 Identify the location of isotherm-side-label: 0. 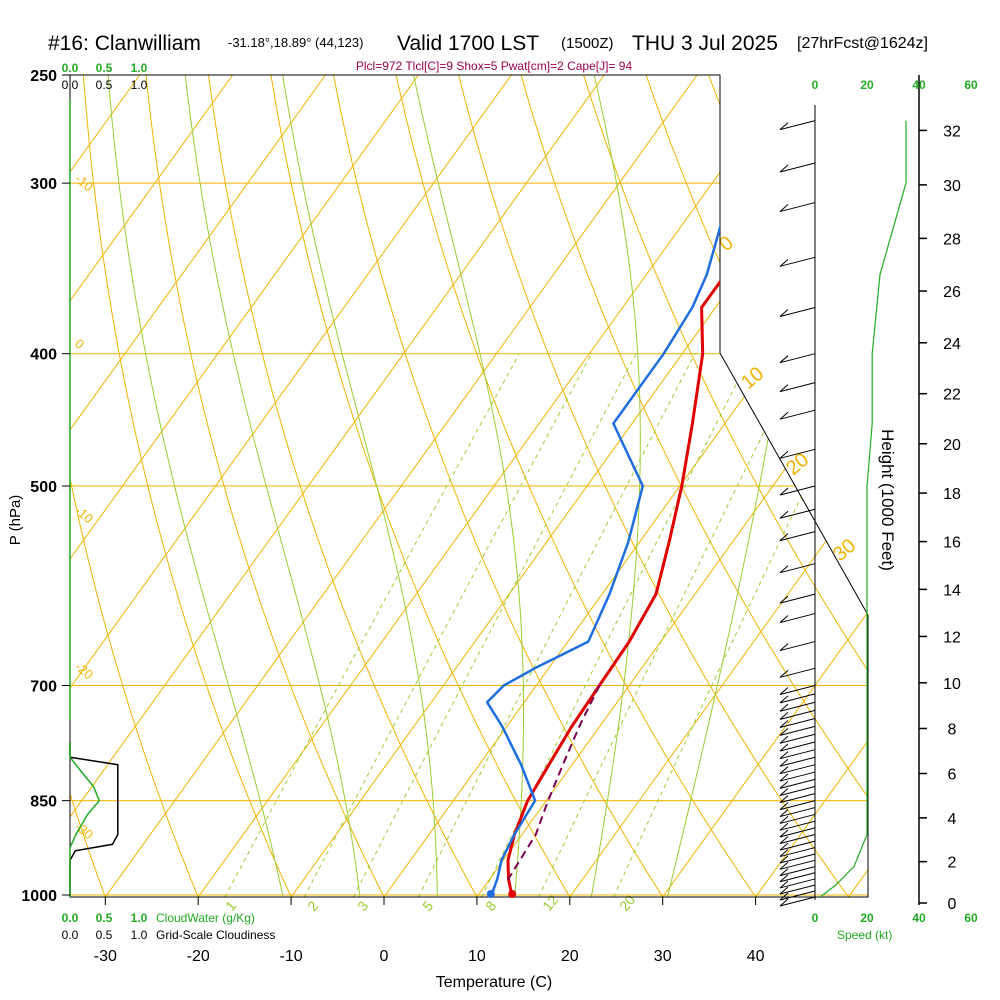
(79, 344).